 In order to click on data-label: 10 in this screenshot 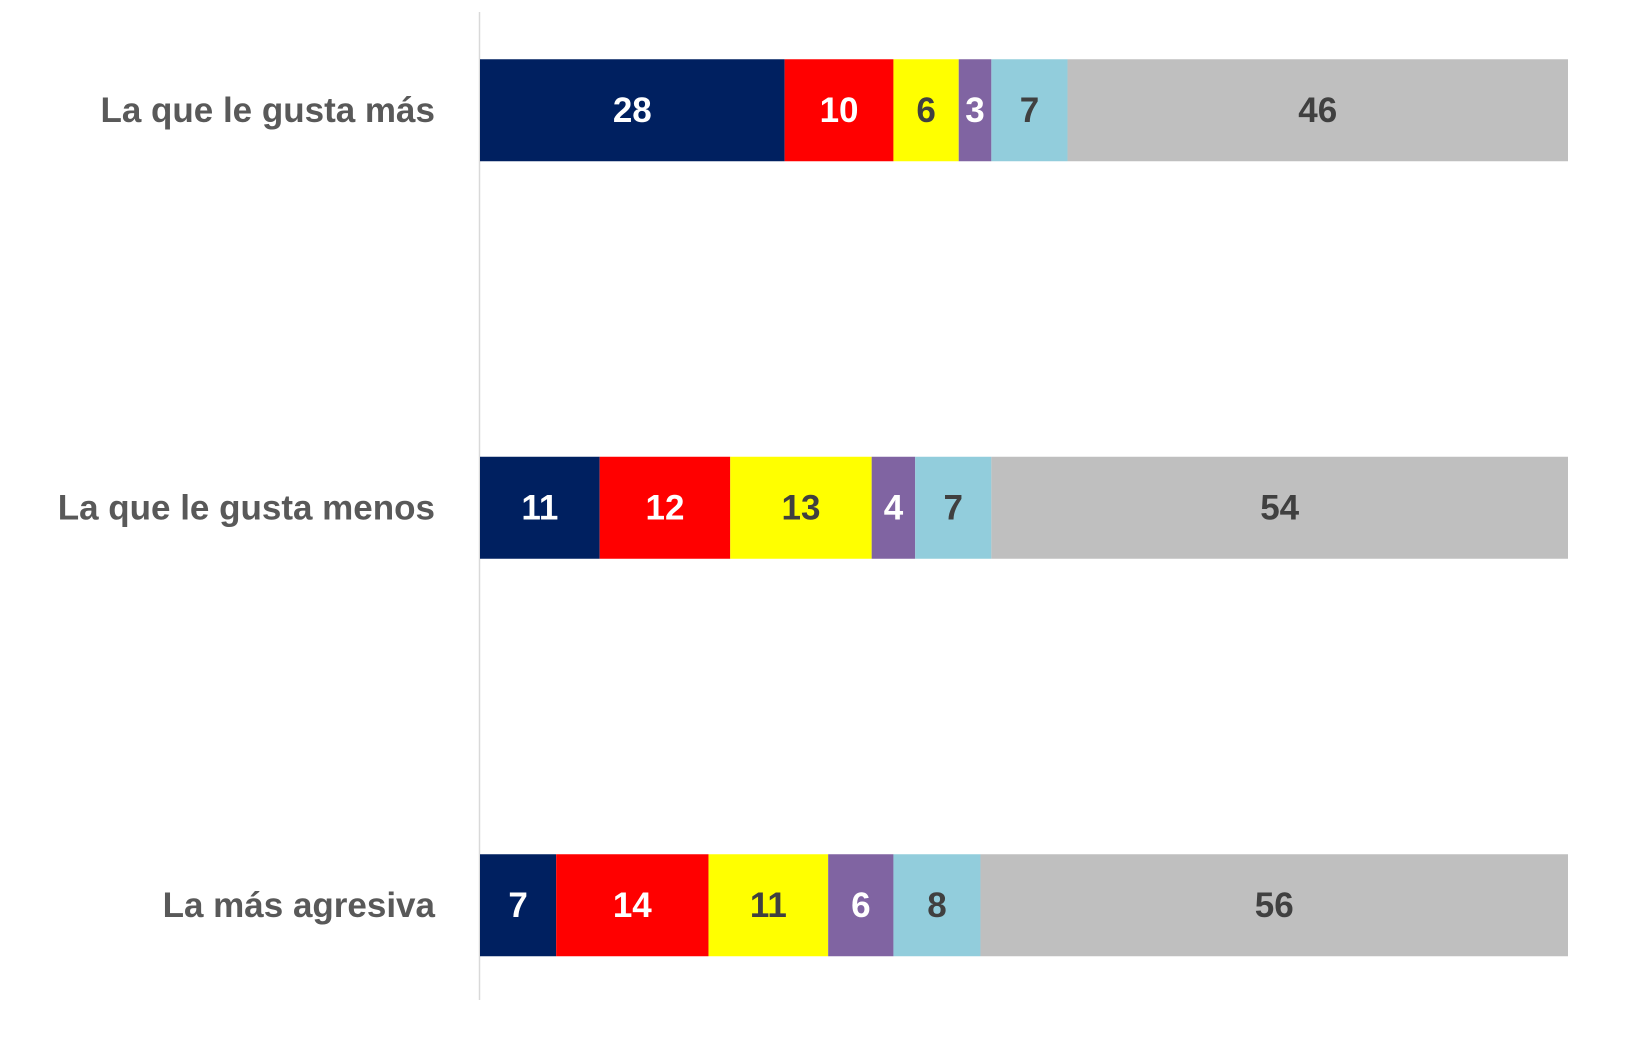, I will do `click(839, 110)`.